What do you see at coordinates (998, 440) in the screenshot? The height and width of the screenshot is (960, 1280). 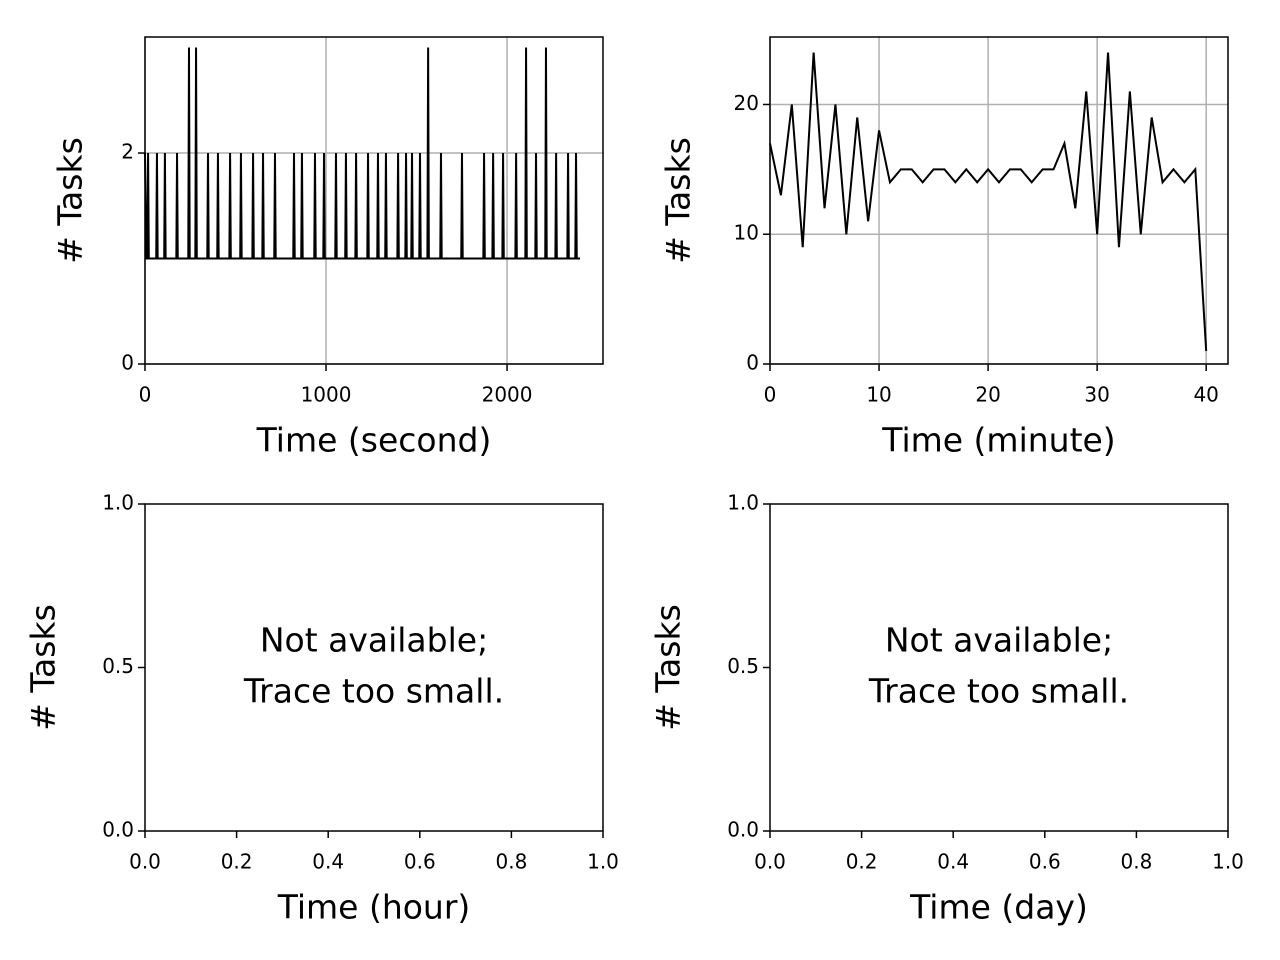 I see `x-axis-label: Time (minute)` at bounding box center [998, 440].